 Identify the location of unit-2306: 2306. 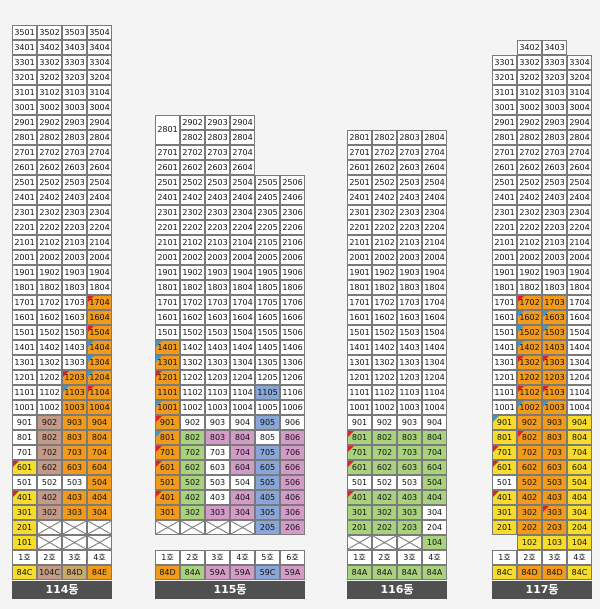
(292, 212).